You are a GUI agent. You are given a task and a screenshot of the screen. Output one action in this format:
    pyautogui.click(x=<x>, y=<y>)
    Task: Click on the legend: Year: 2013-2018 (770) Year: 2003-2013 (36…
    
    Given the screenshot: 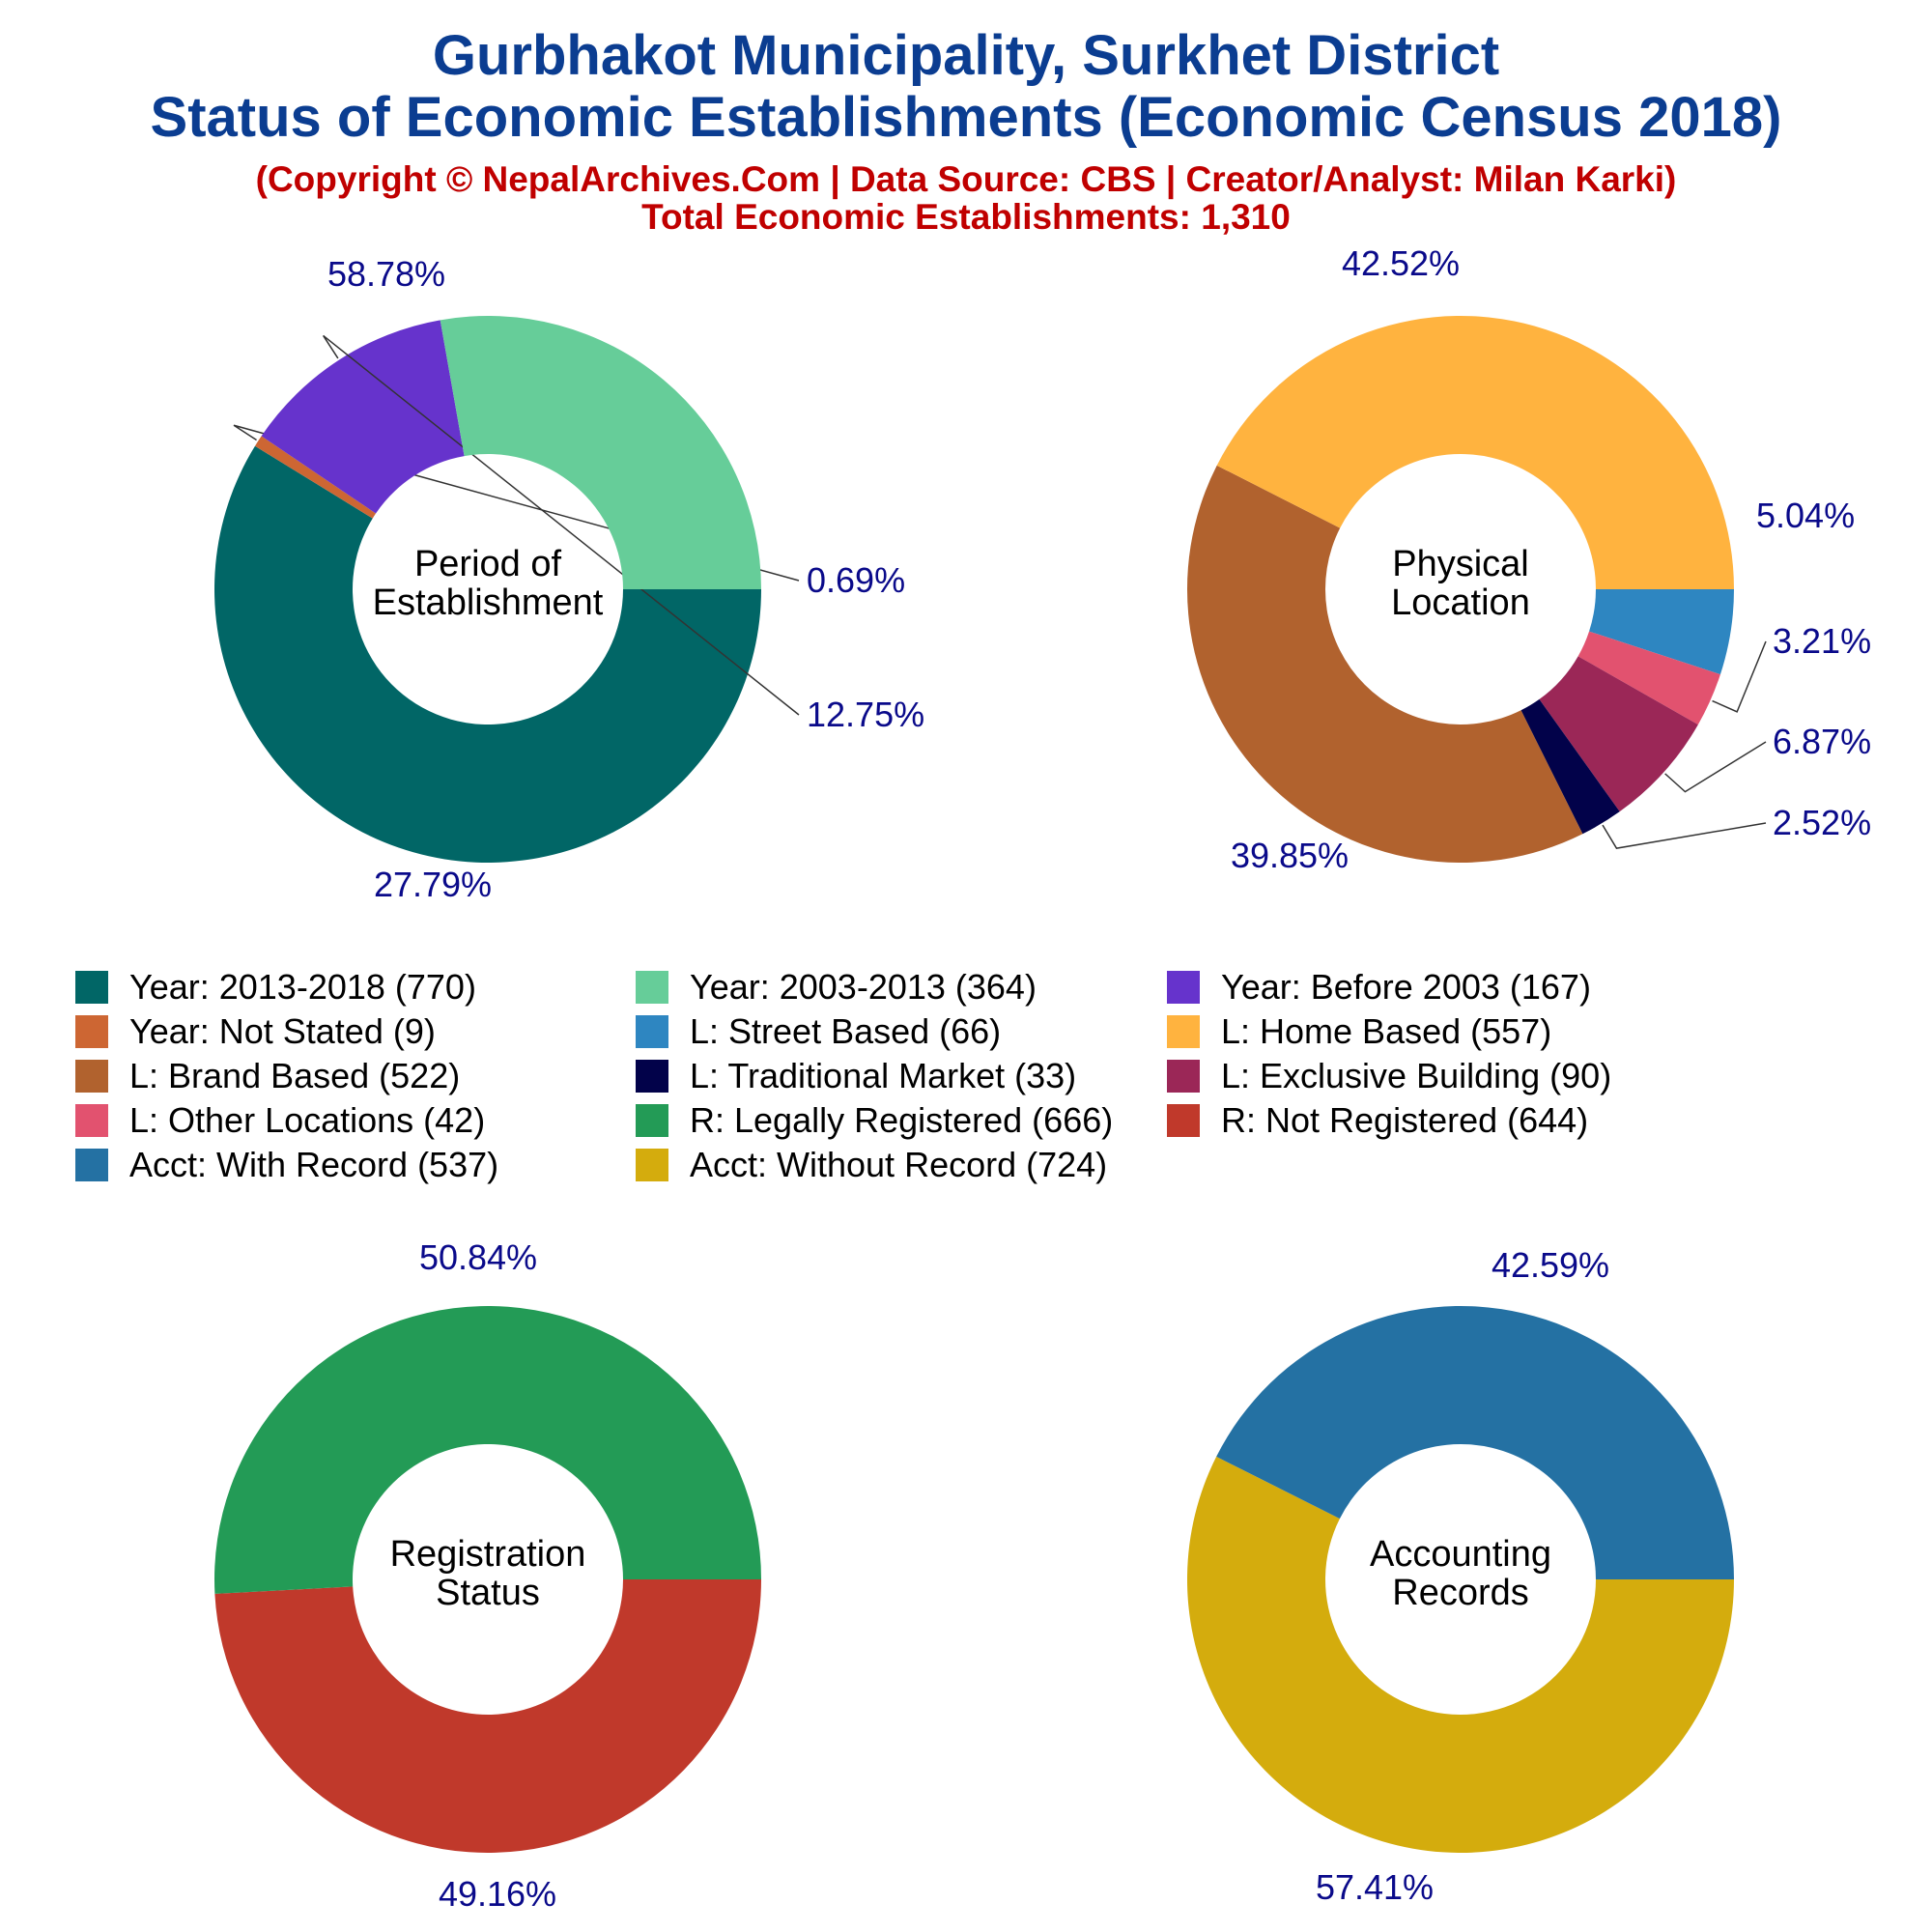 What is the action you would take?
    pyautogui.click(x=983, y=1077)
    